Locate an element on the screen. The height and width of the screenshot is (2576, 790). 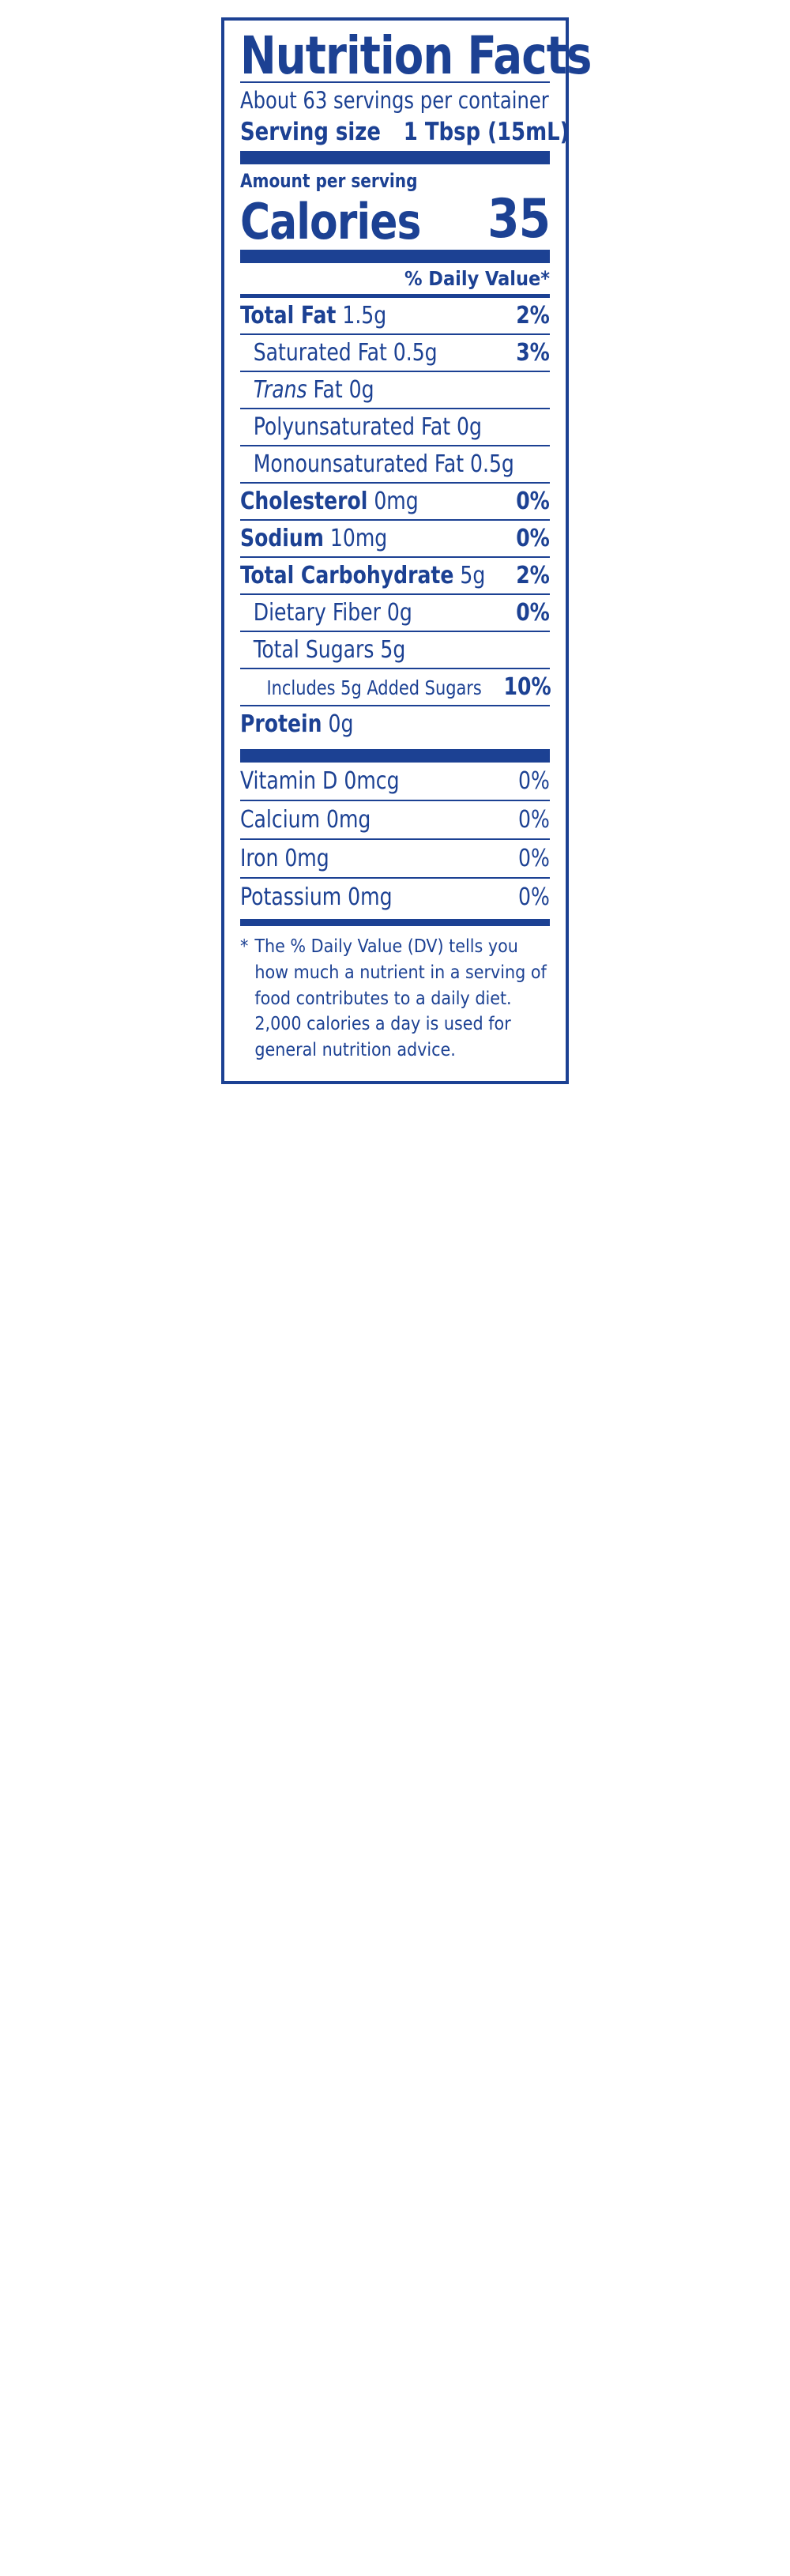
serving-size-value: 1 Tbsp (15mL) is located at coordinates (487, 131).